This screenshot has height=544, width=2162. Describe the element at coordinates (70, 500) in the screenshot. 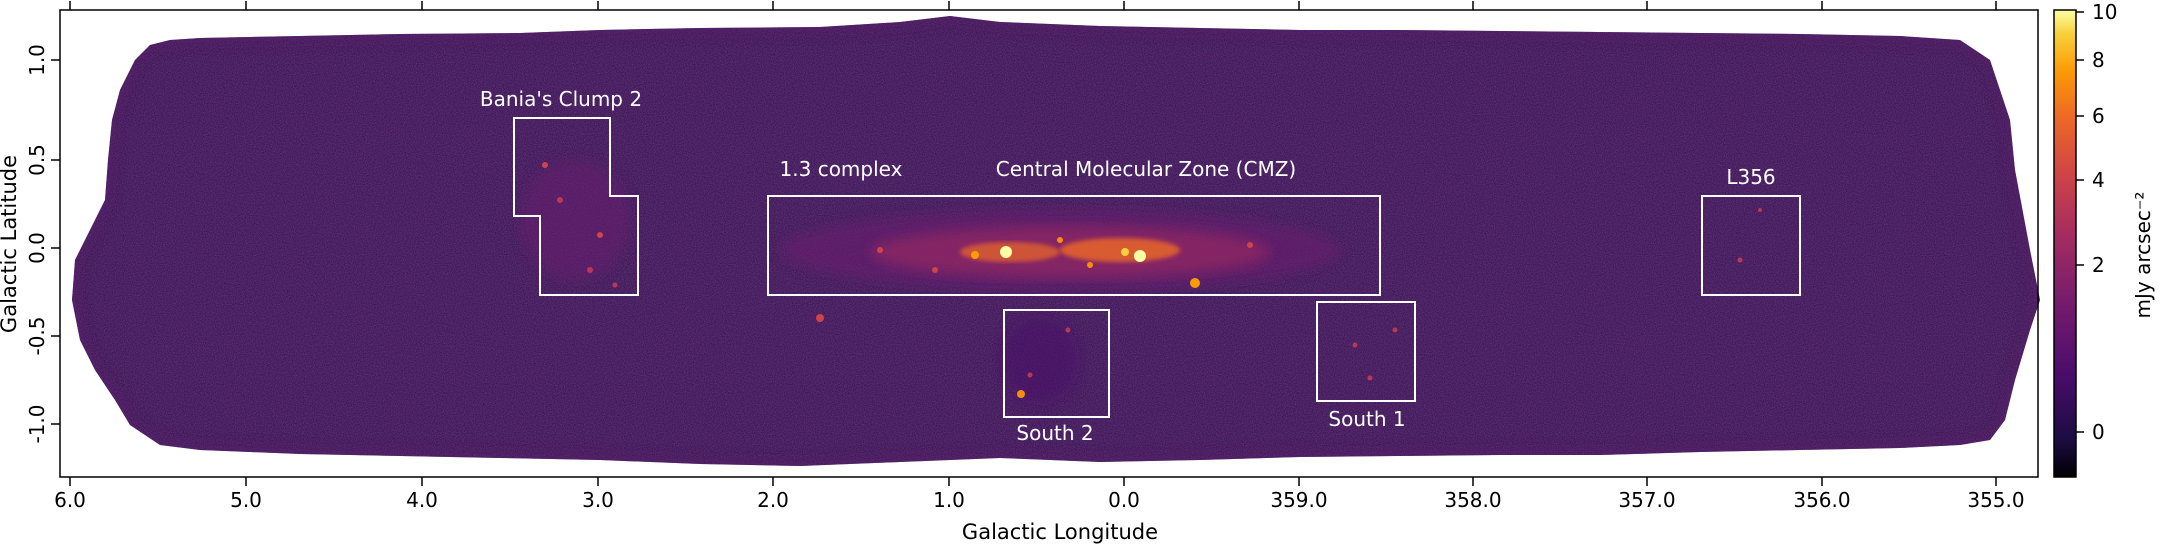

I see `x-tick-label: 6.0` at that location.